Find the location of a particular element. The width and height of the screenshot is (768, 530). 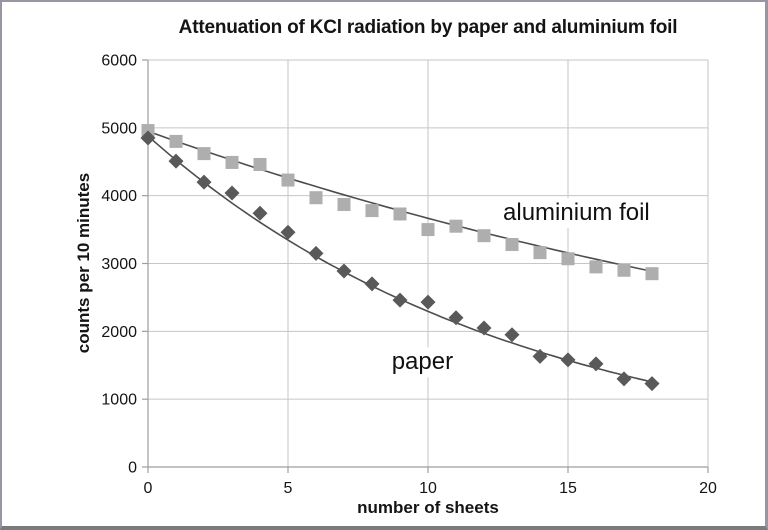

y-tick-label: 4000 is located at coordinates (119, 196).